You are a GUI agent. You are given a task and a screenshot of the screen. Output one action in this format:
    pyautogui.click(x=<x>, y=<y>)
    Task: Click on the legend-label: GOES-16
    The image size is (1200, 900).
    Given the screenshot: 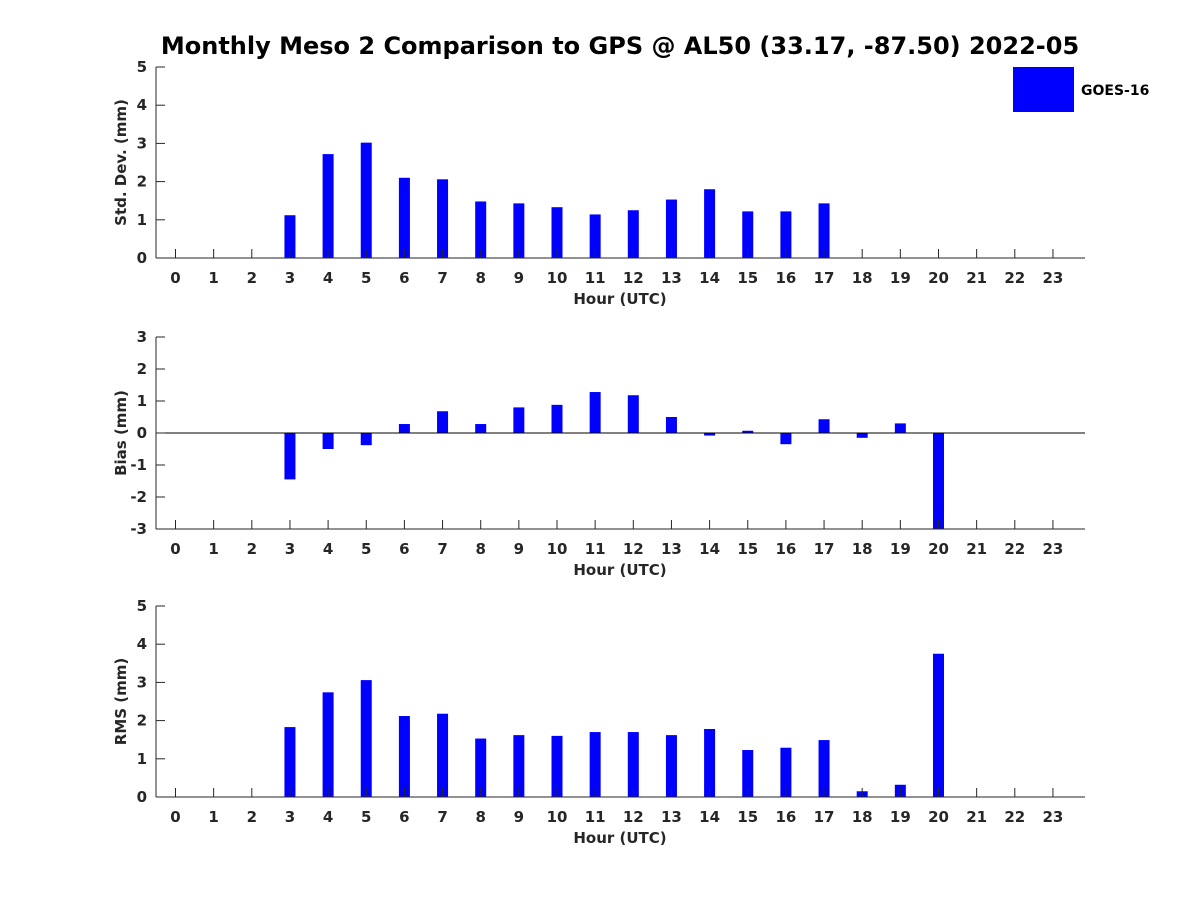 What is the action you would take?
    pyautogui.click(x=1115, y=91)
    